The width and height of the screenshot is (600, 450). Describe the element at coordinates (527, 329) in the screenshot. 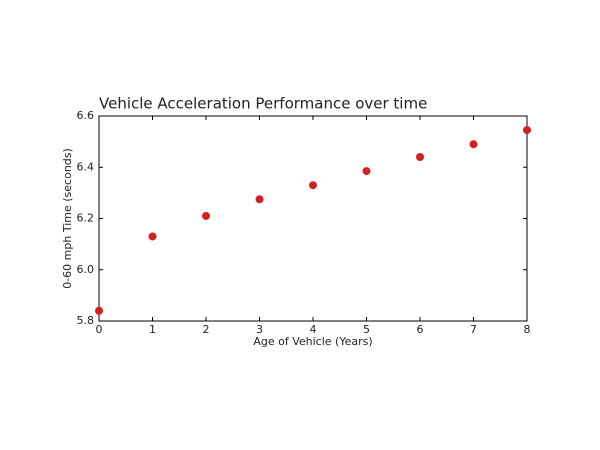

I see `x-tick-label: 8` at that location.